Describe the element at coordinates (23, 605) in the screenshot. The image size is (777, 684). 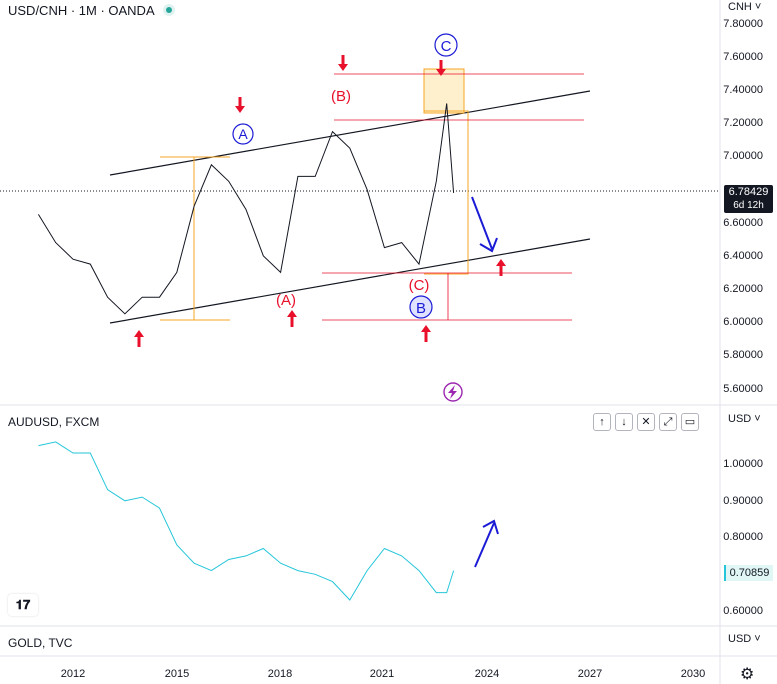
I see `tradingview-logo: 𝟏𝟕` at that location.